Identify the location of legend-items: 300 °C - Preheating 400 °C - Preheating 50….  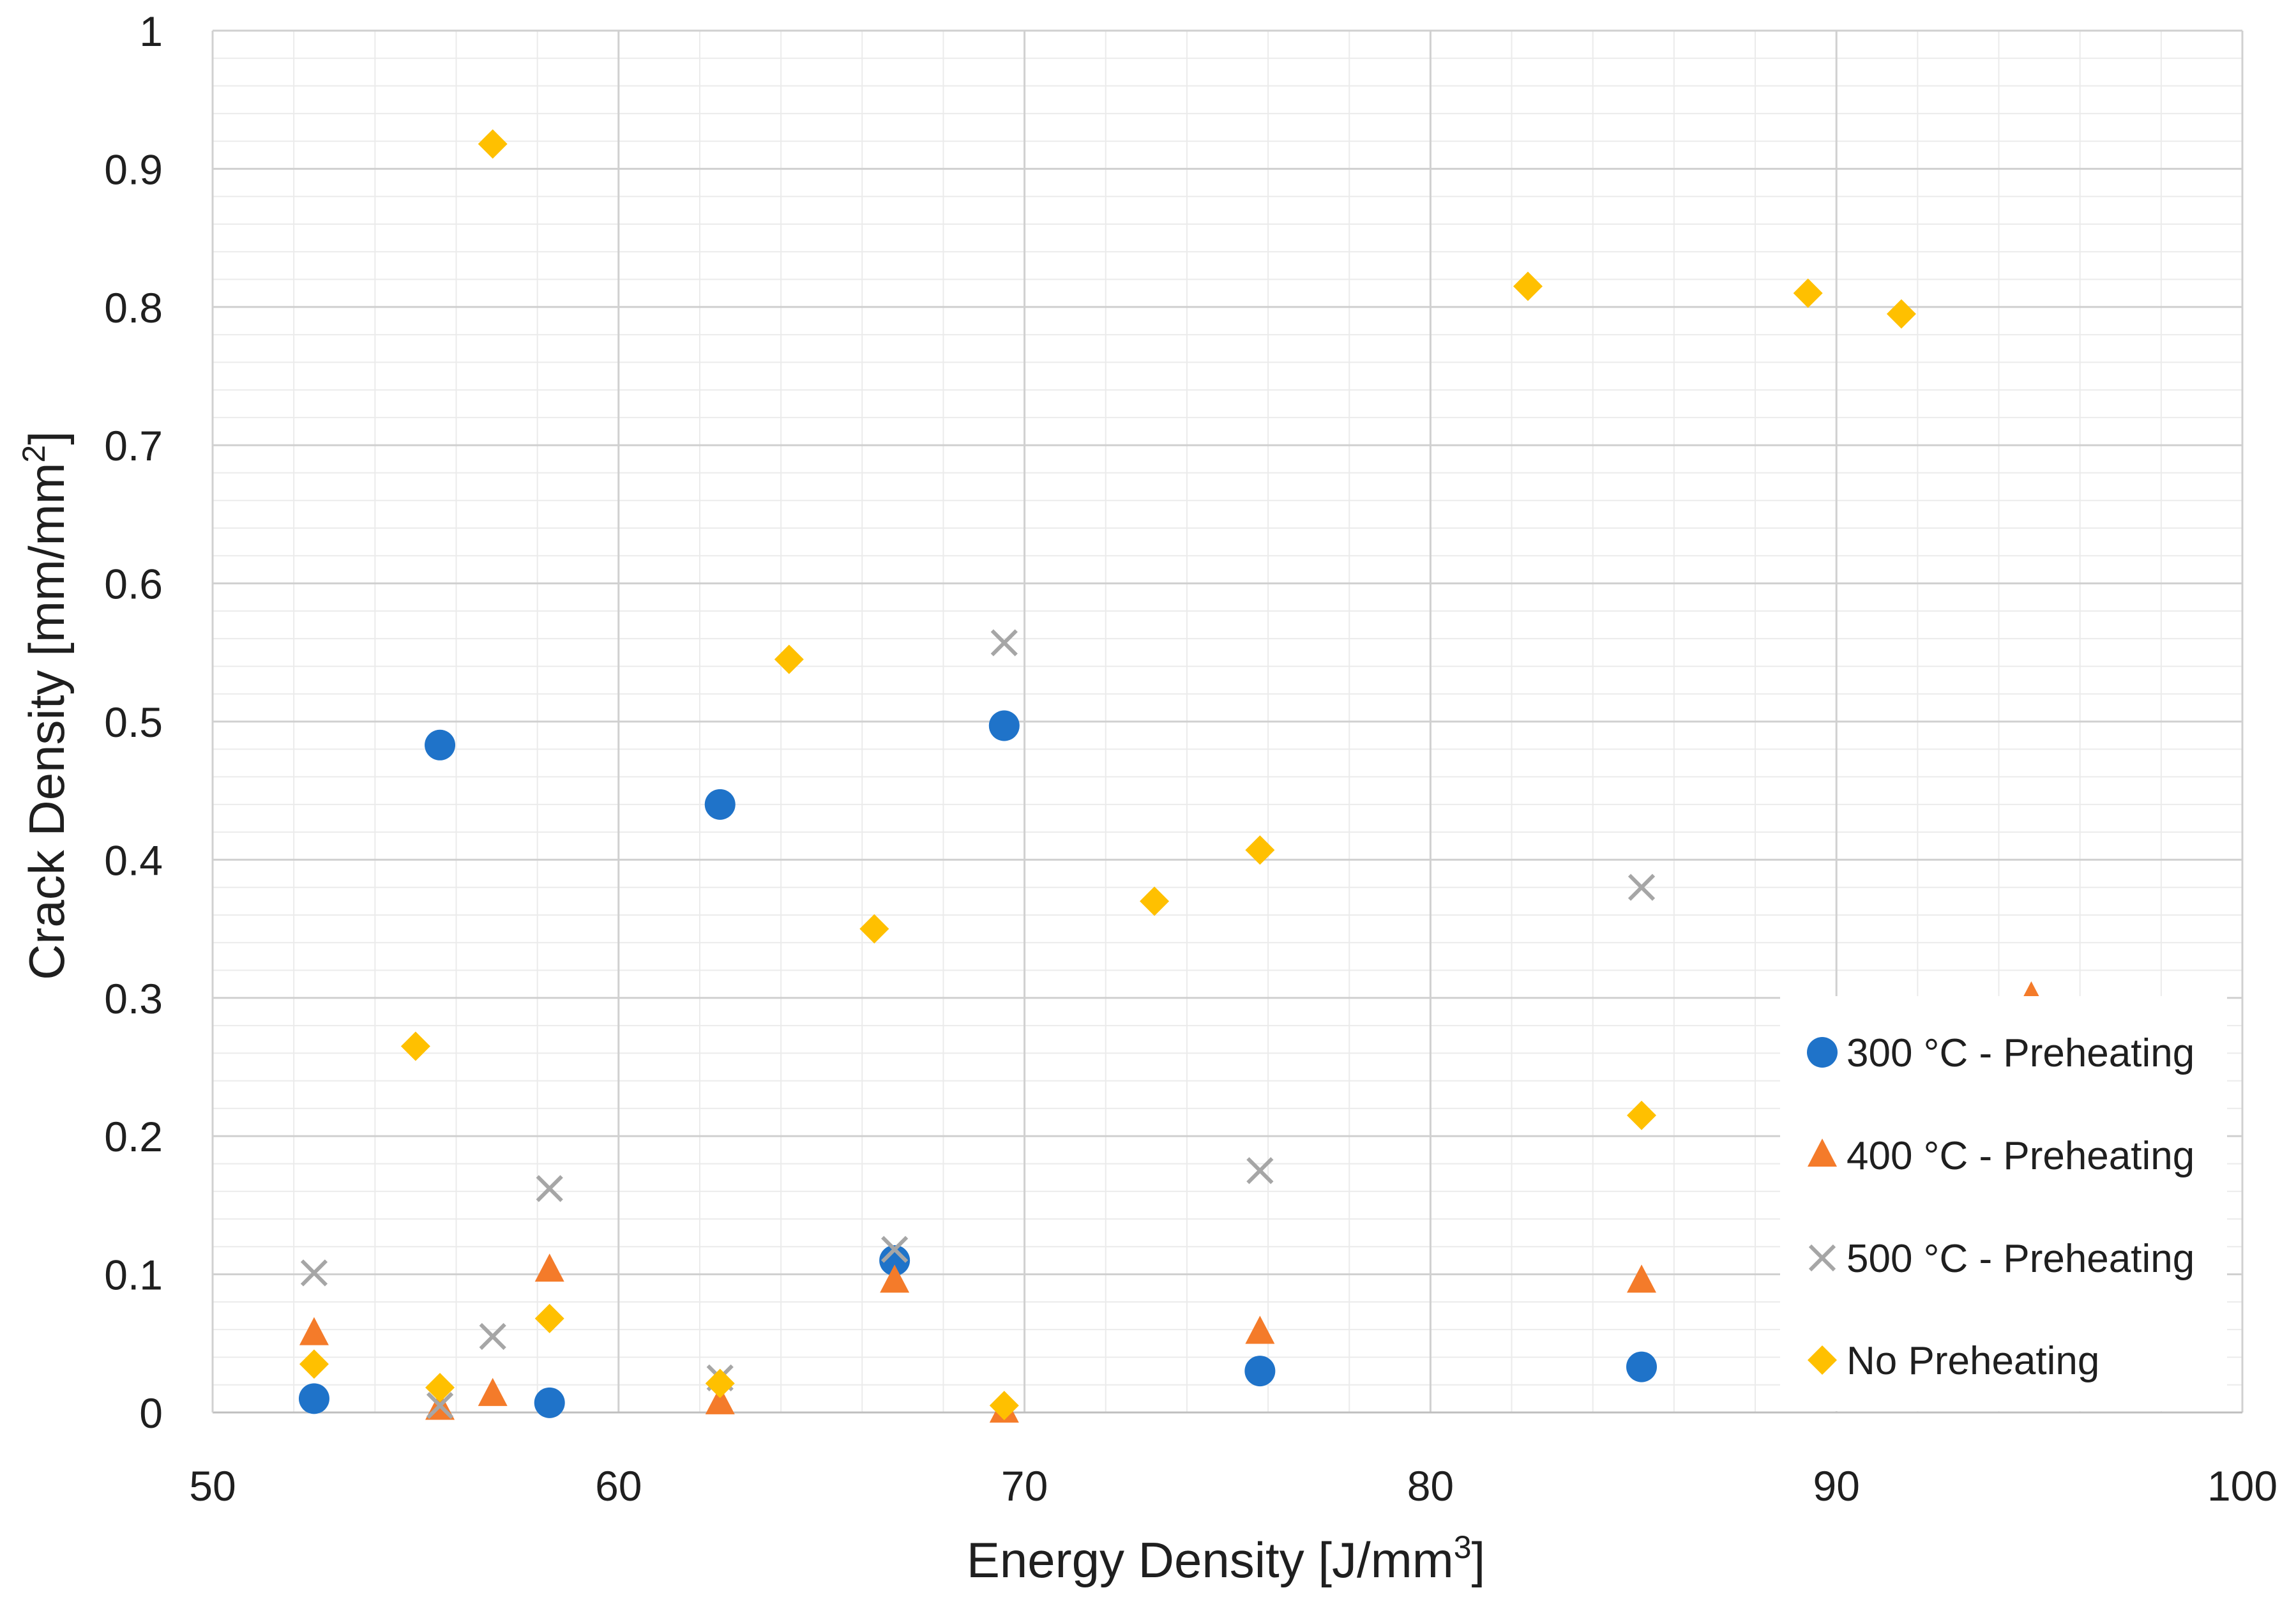
(2000, 1207).